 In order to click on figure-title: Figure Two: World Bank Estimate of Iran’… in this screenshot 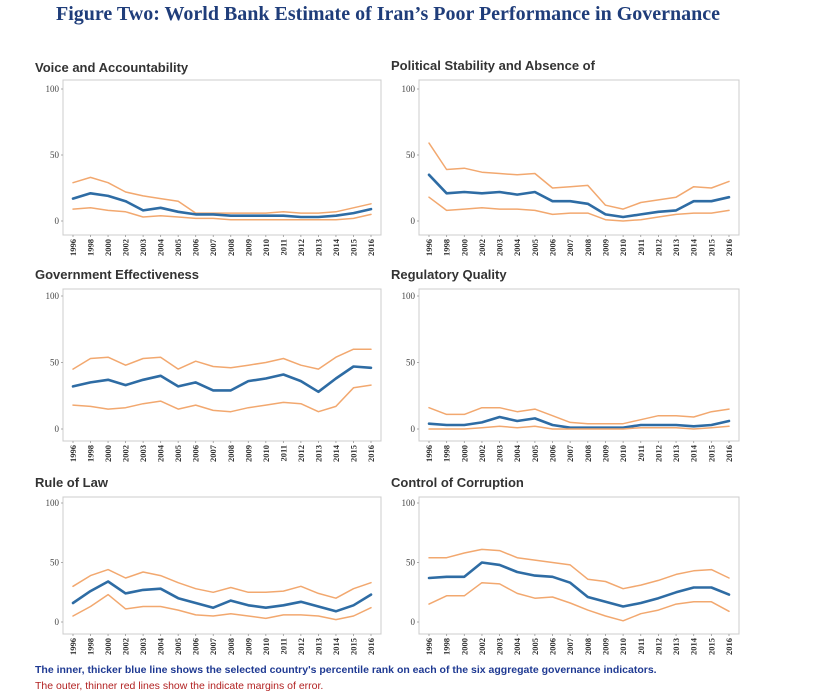, I will do `click(387, 14)`.